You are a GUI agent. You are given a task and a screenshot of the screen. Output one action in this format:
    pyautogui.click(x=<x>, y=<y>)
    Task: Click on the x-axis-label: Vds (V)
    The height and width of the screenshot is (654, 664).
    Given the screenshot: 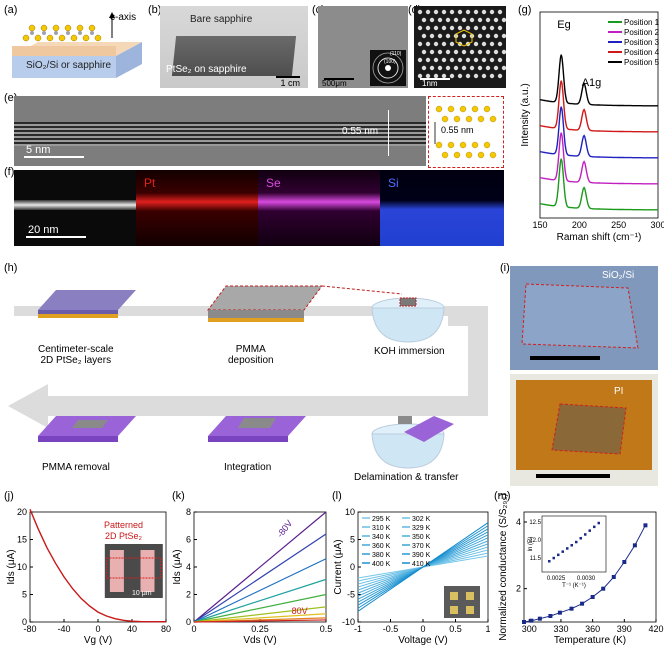 What is the action you would take?
    pyautogui.click(x=259, y=640)
    